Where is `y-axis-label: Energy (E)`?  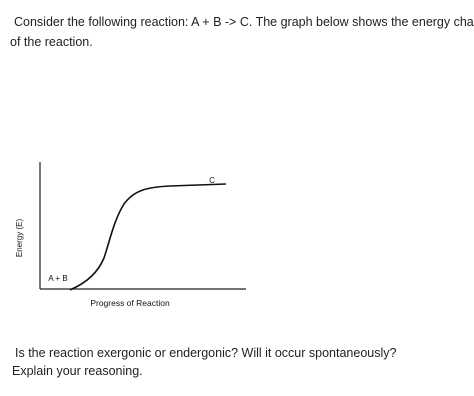
y-axis-label: Energy (E) is located at coordinates (19, 238).